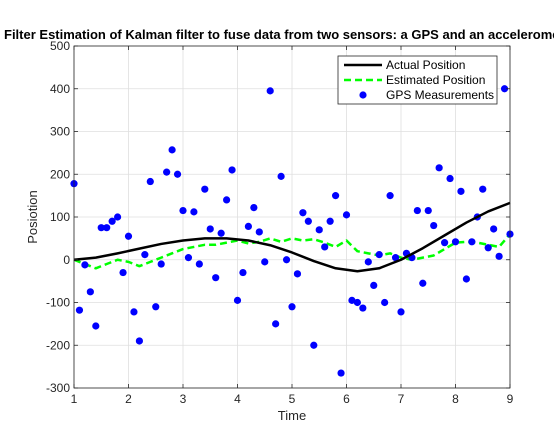 The height and width of the screenshot is (424, 554). I want to click on y-tick-label: 100, so click(60, 217).